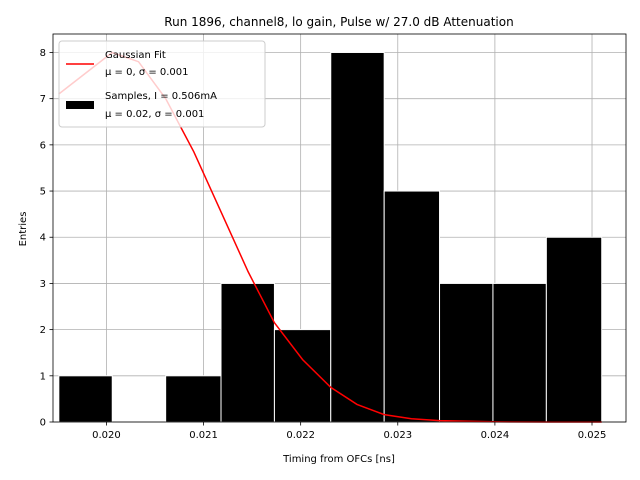 This screenshot has width=640, height=480. What do you see at coordinates (300, 435) in the screenshot?
I see `x-tick-label: 0.022` at bounding box center [300, 435].